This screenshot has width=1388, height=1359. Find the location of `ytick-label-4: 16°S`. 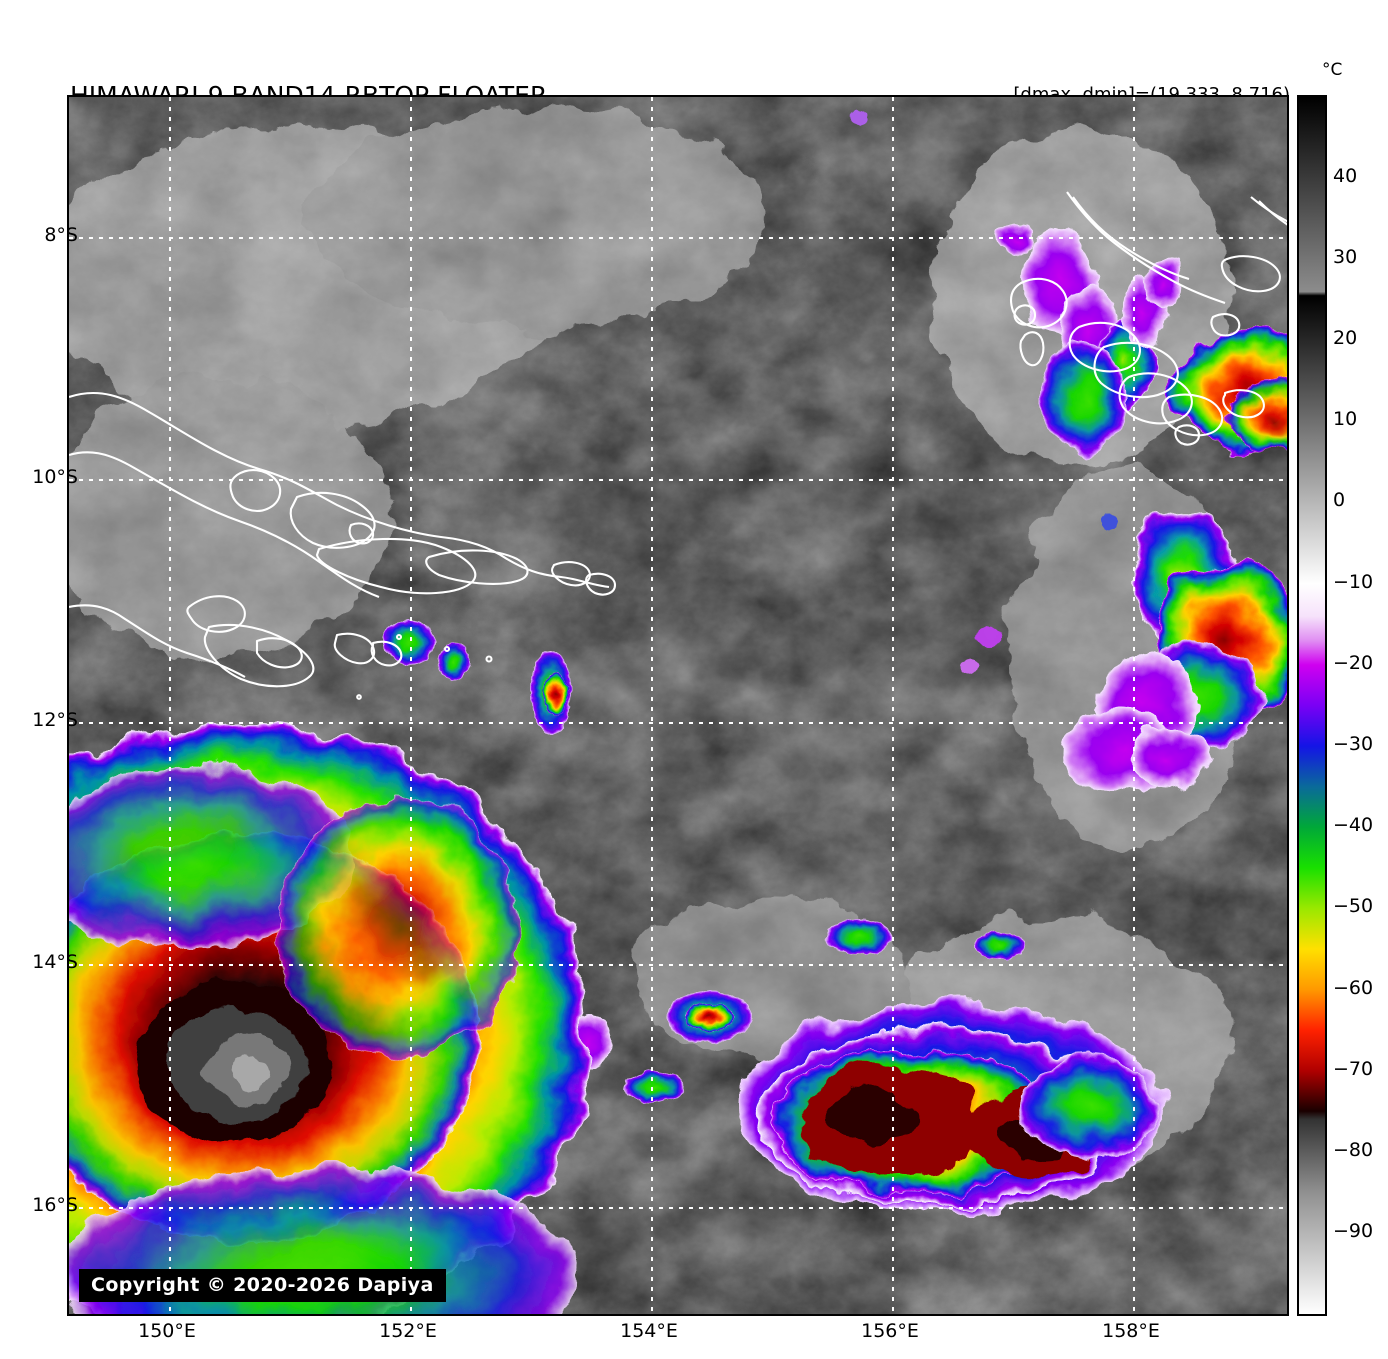

ytick-label-4: 16°S is located at coordinates (55, 1205).